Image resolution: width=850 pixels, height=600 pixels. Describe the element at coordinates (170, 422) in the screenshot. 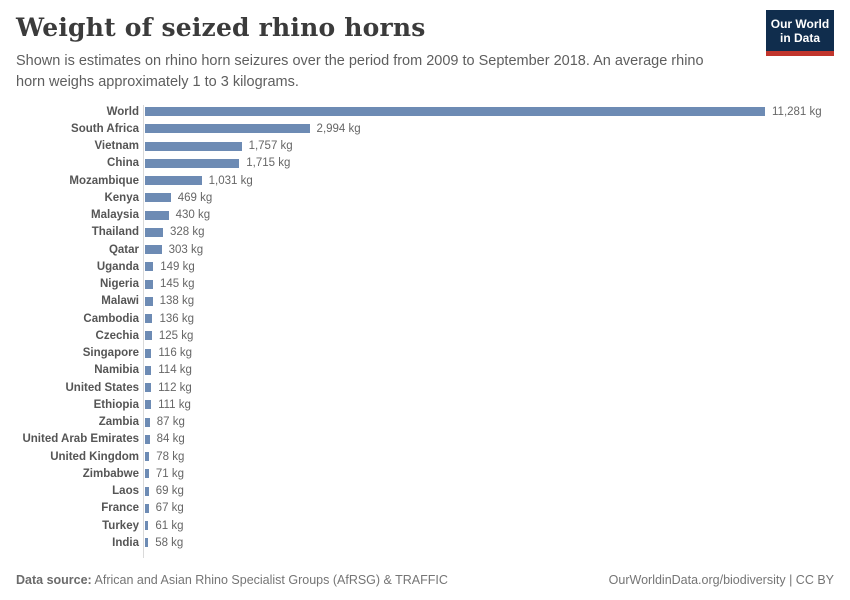

I see `value-label: 87 kg` at that location.